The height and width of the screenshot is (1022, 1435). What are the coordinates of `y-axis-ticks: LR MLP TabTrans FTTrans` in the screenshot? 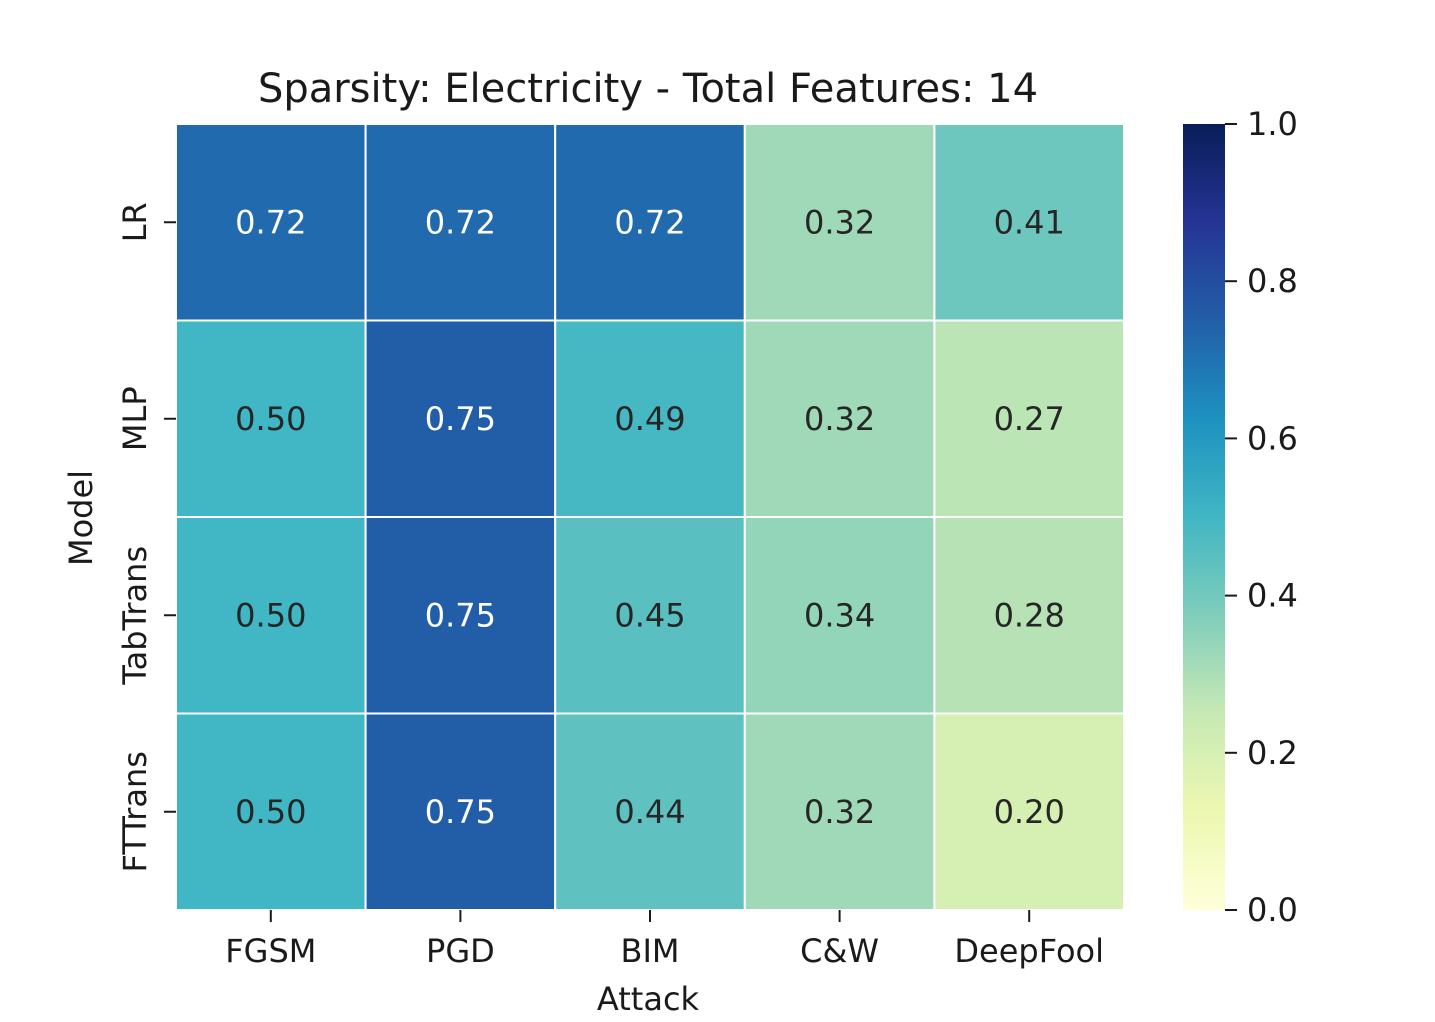 It's located at (146, 537).